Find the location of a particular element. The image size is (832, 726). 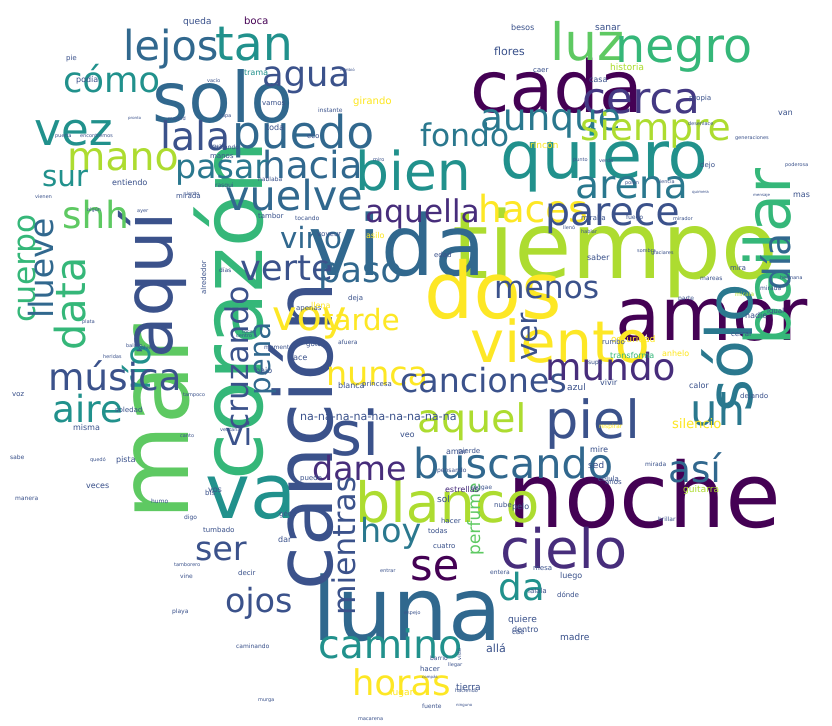

word-voyeur: voyeur is located at coordinates (329, 234).